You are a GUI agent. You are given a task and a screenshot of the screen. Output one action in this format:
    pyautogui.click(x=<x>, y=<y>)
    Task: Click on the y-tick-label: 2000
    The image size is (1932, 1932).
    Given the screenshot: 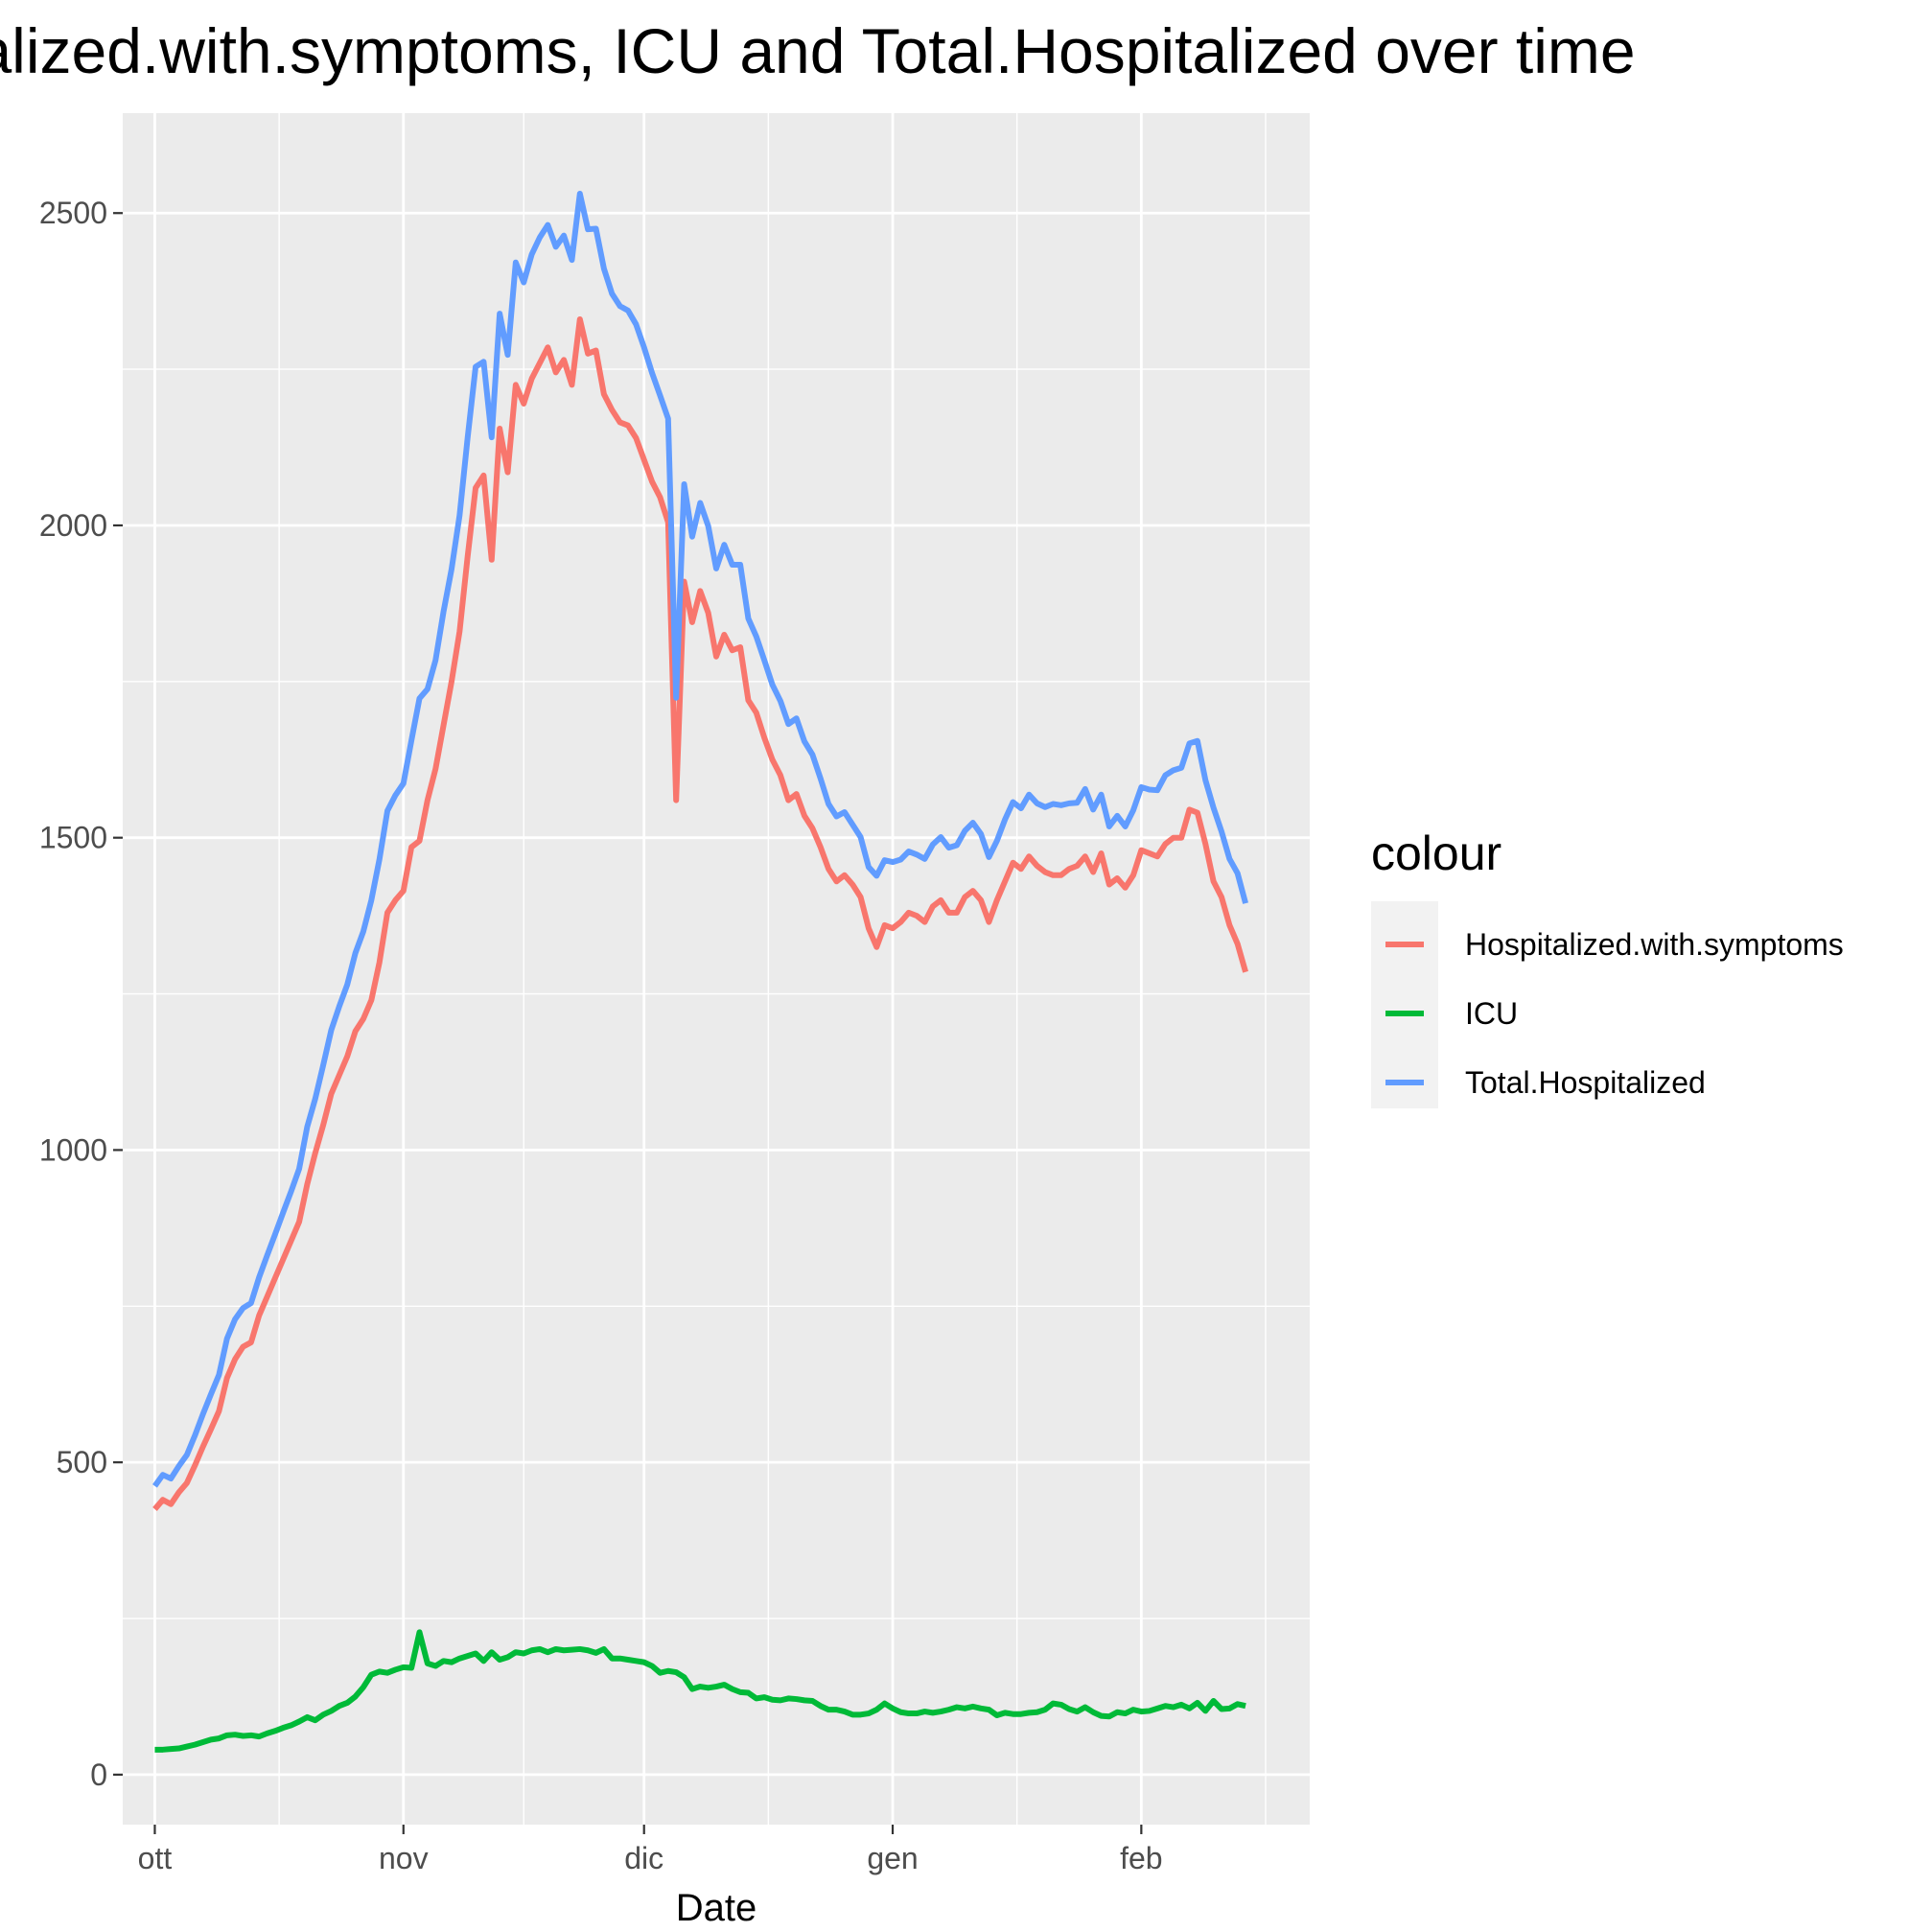 What is the action you would take?
    pyautogui.click(x=73, y=525)
    